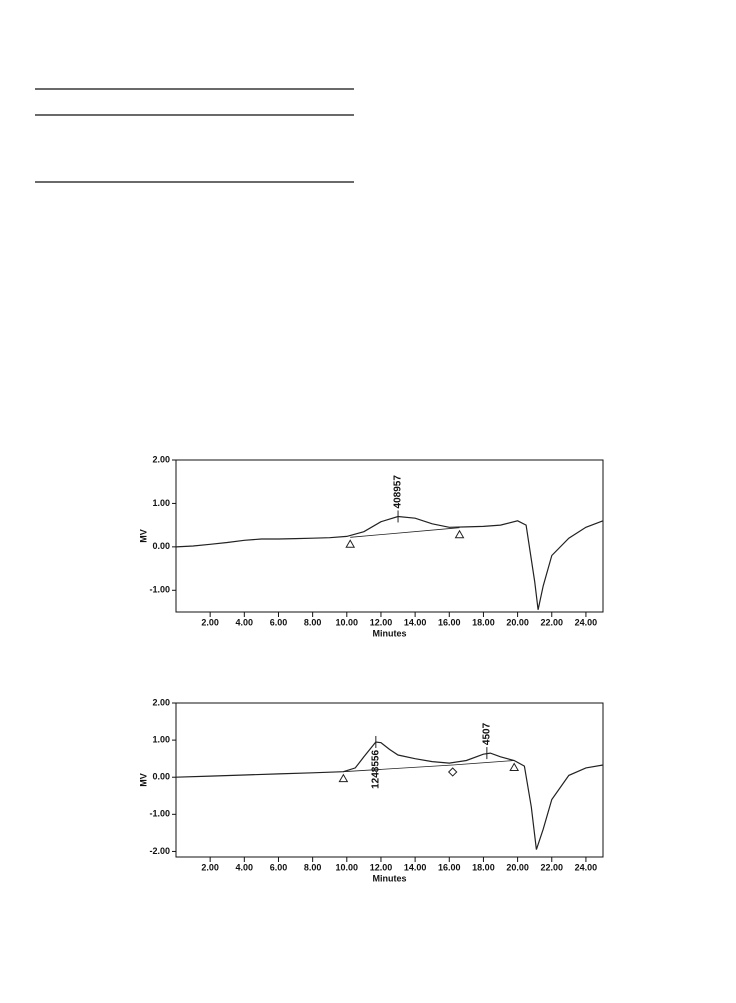 The width and height of the screenshot is (736, 1003). Describe the element at coordinates (159, 851) in the screenshot. I see `y-tick-label: -2.00` at that location.